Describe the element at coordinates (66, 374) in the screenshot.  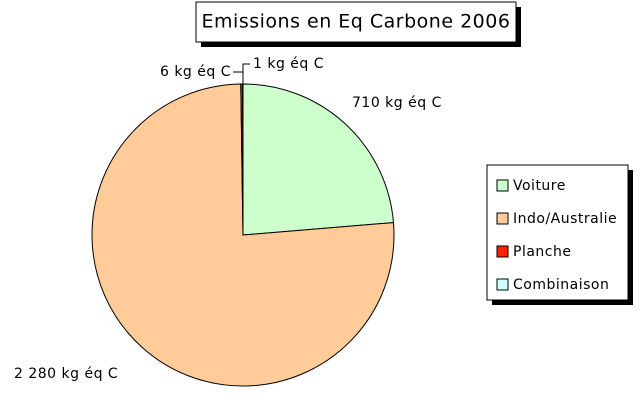
I see `data-label: 2 280 kg éq C` at that location.